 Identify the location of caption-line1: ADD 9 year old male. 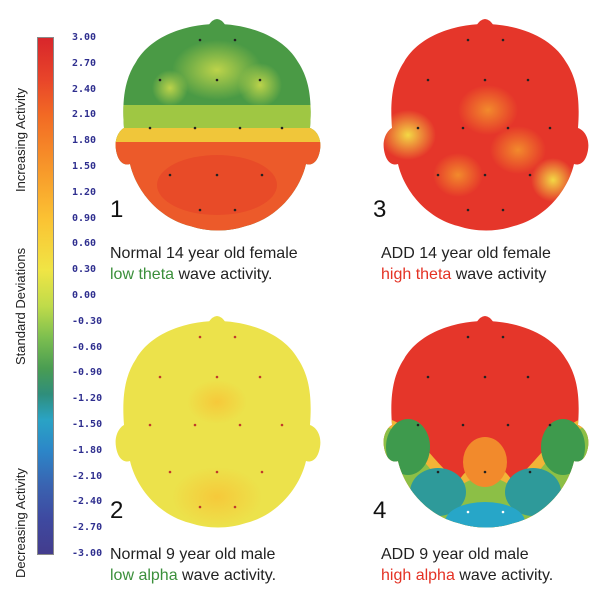
(455, 554).